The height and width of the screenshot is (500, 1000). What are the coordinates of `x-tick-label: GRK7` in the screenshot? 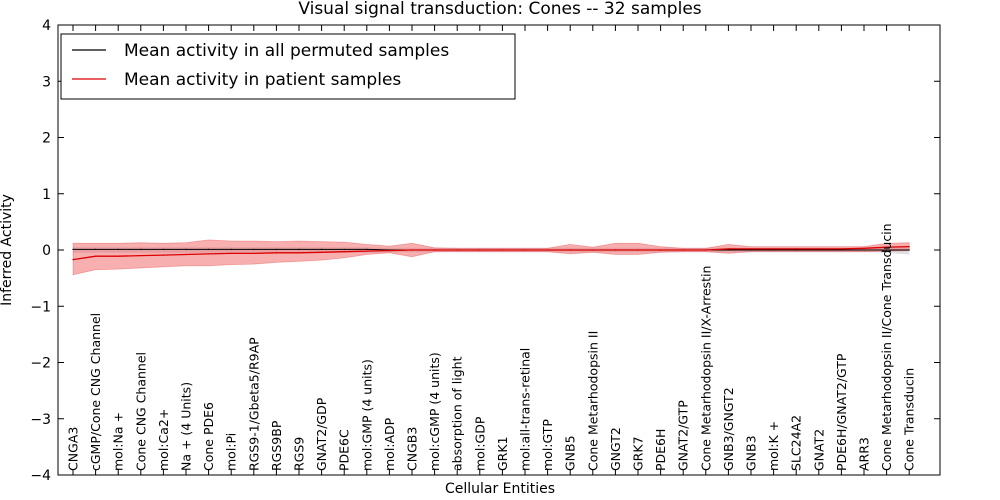 It's located at (638, 453).